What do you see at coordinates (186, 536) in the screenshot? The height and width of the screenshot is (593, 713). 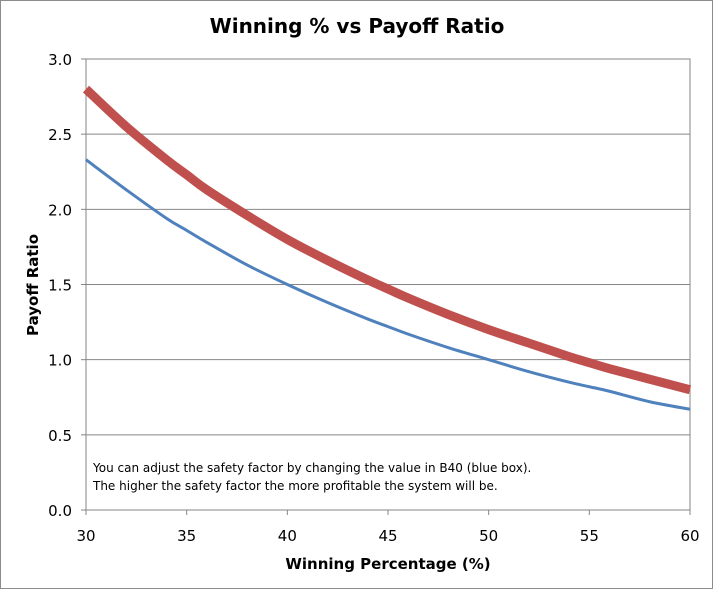 I see `x-tick-label-1: 35` at bounding box center [186, 536].